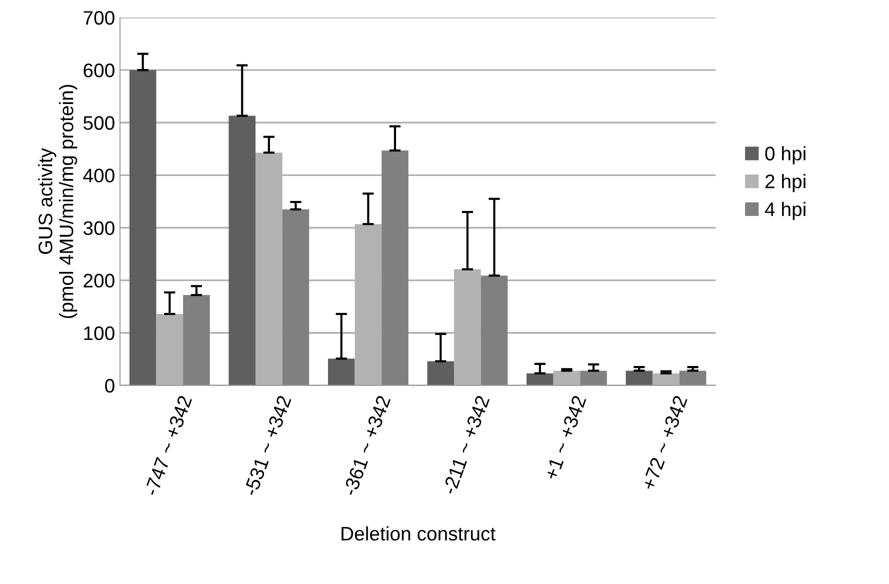 This screenshot has width=889, height=584. What do you see at coordinates (267, 445) in the screenshot?
I see `x-tick-label: -531 ~ +342` at bounding box center [267, 445].